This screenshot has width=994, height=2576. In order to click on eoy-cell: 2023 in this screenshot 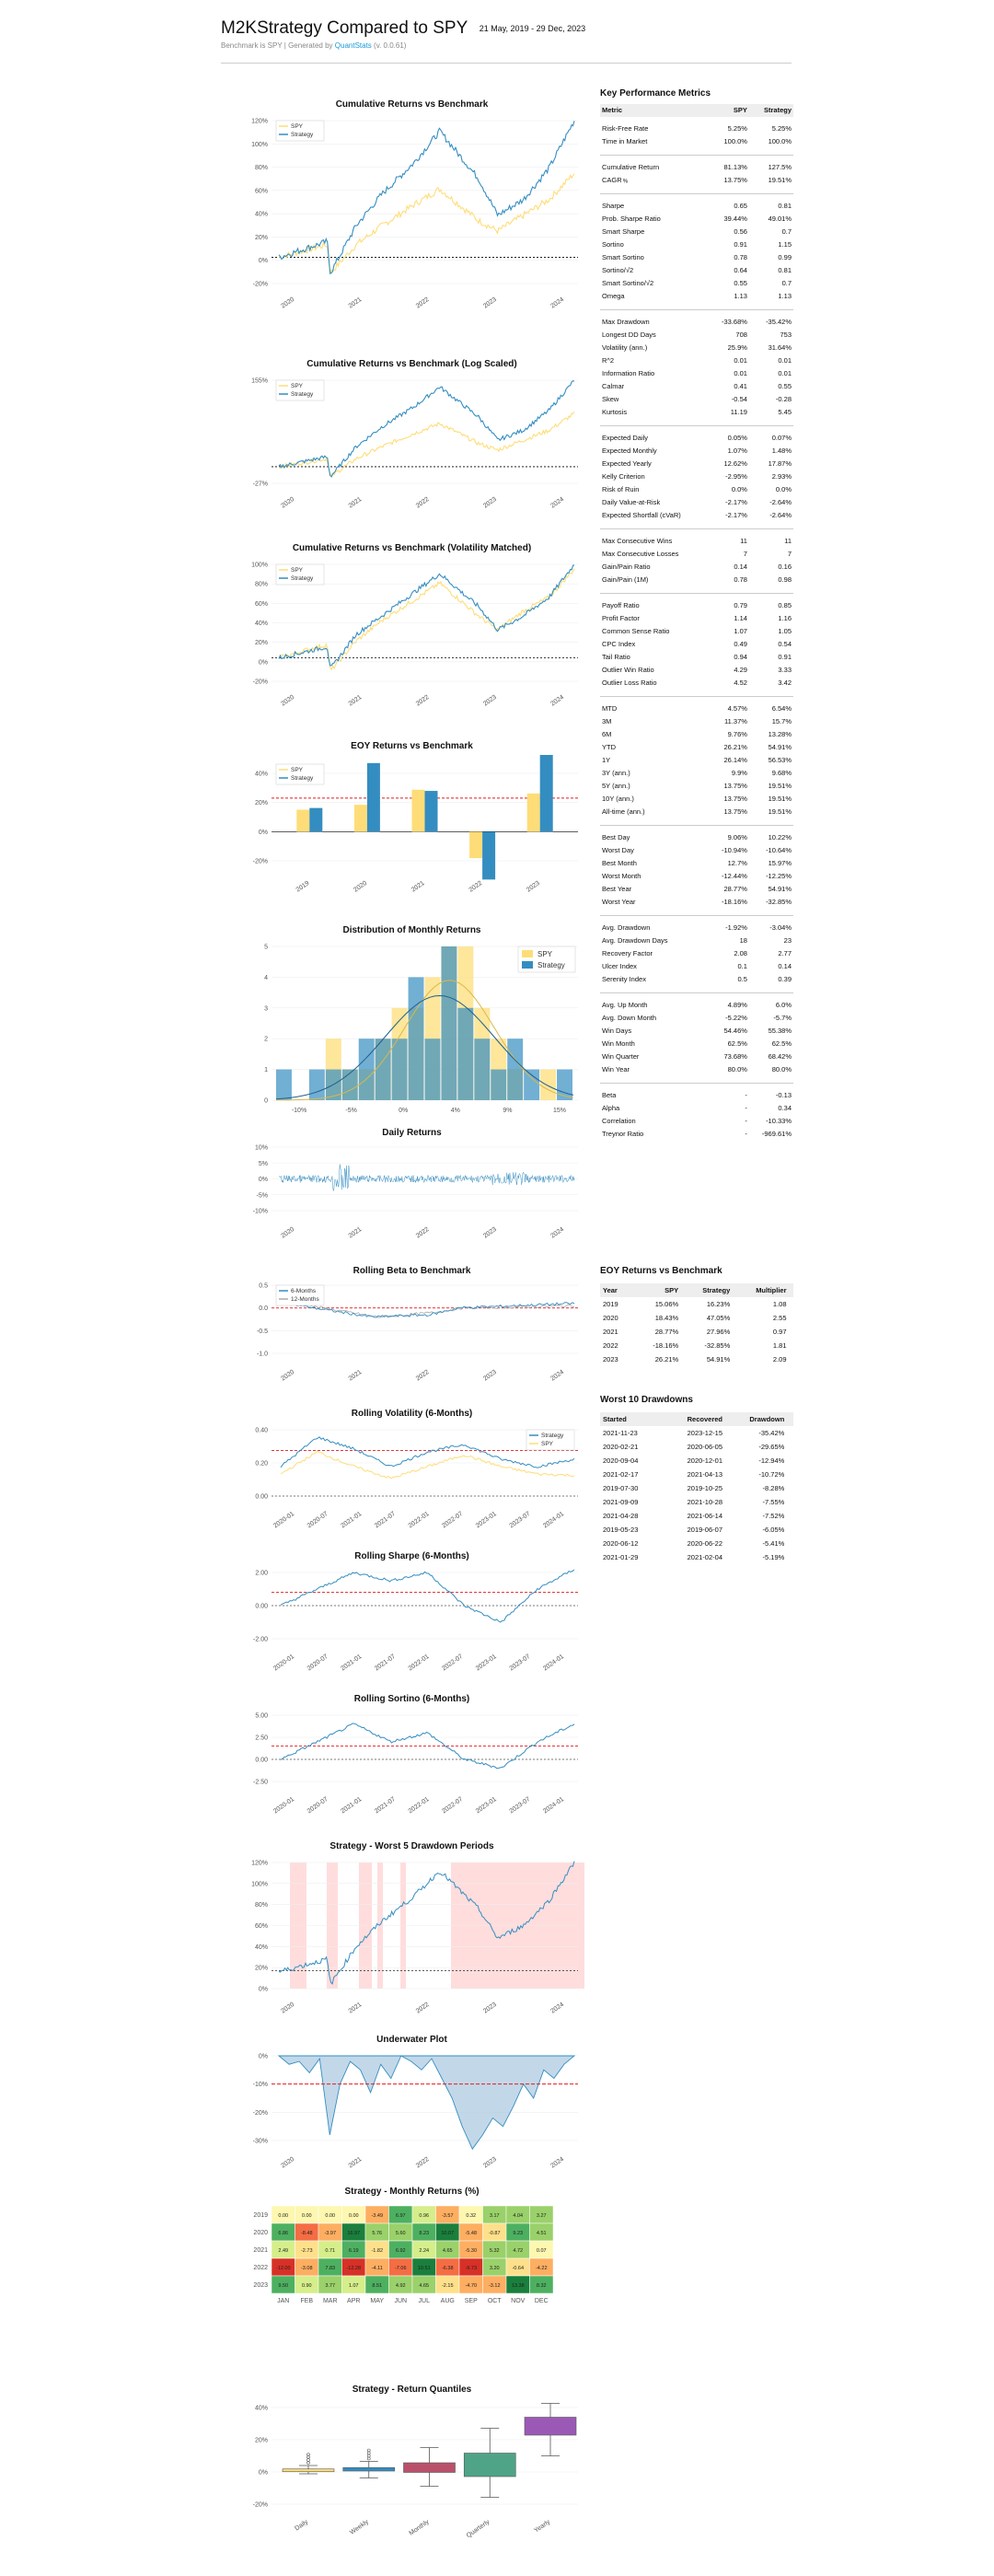, I will do `click(611, 1359)`.